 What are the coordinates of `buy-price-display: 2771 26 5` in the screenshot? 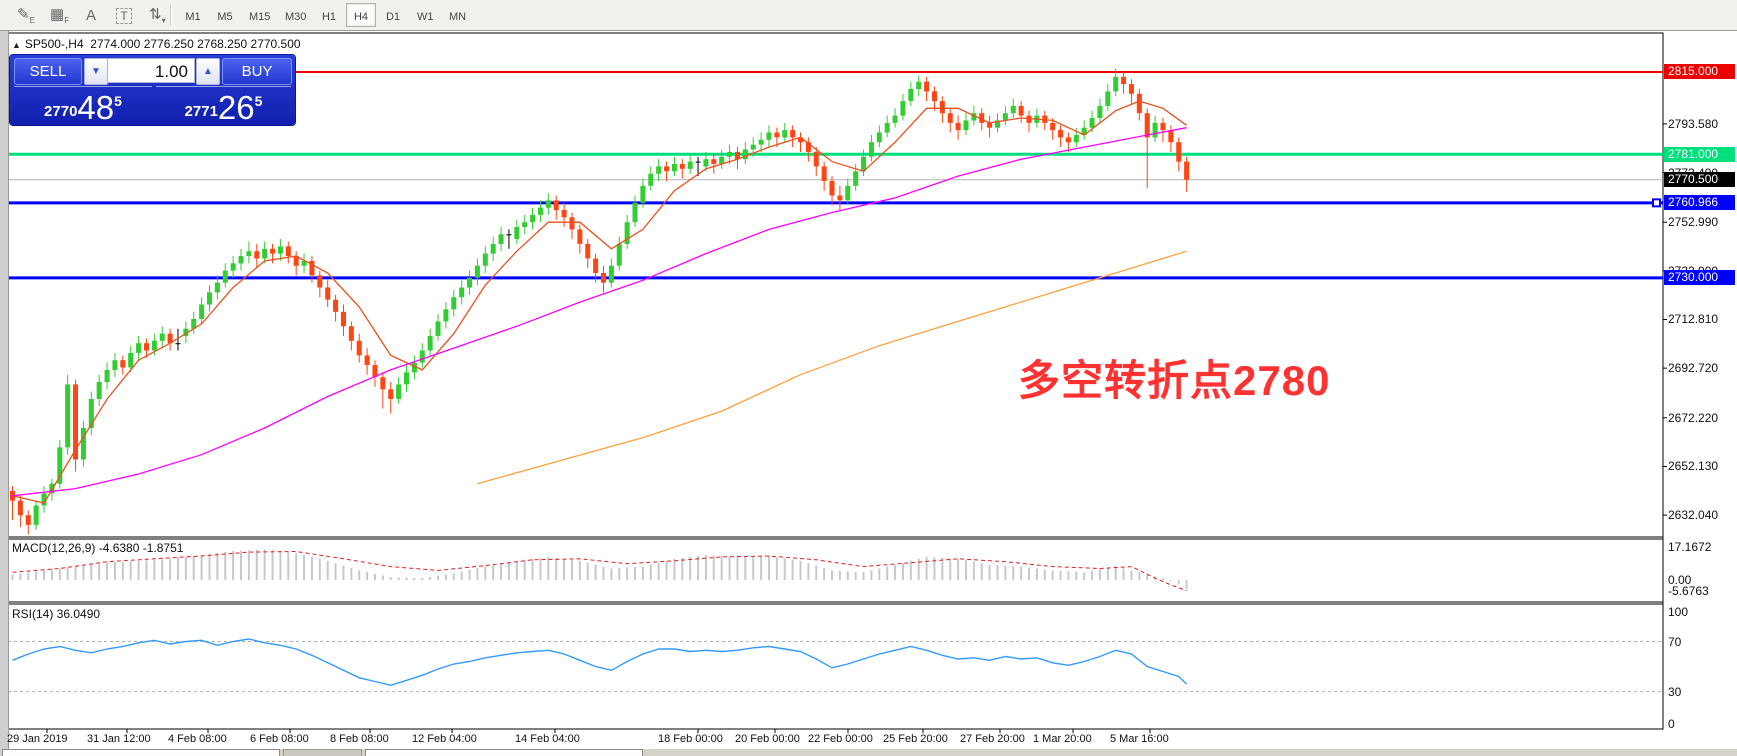 It's located at (223, 105).